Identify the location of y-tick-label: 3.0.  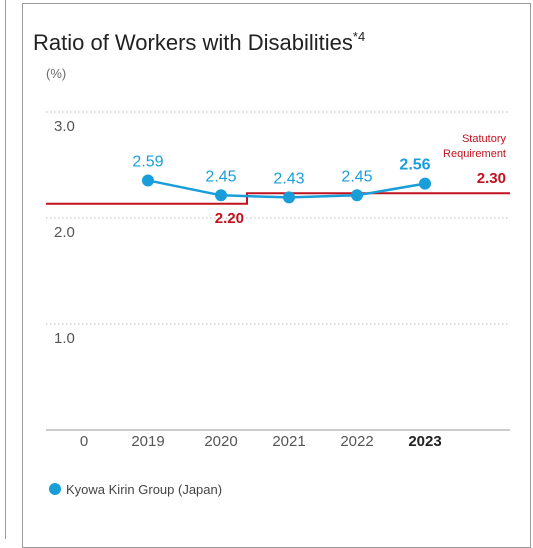
(64, 126).